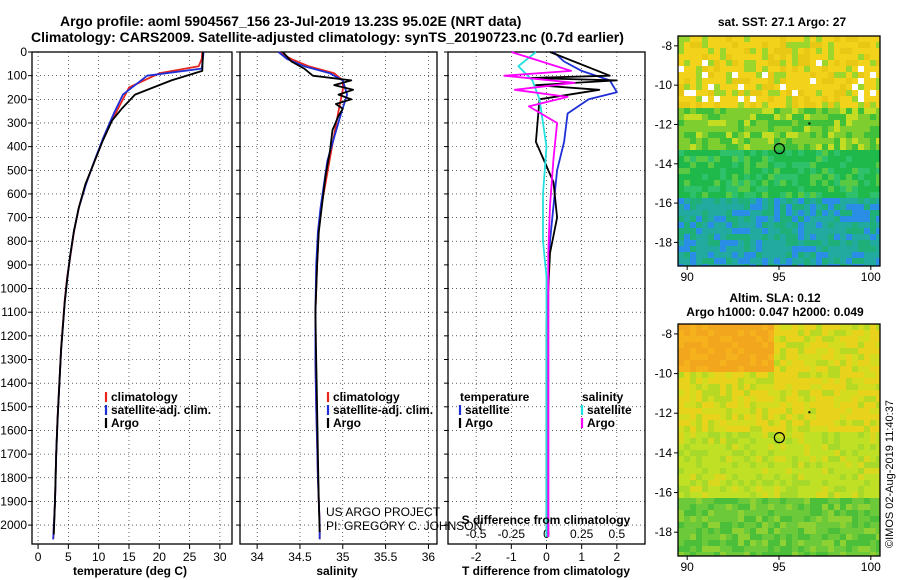 The width and height of the screenshot is (900, 580). What do you see at coordinates (809, 412) in the screenshot?
I see `track-mark` at bounding box center [809, 412].